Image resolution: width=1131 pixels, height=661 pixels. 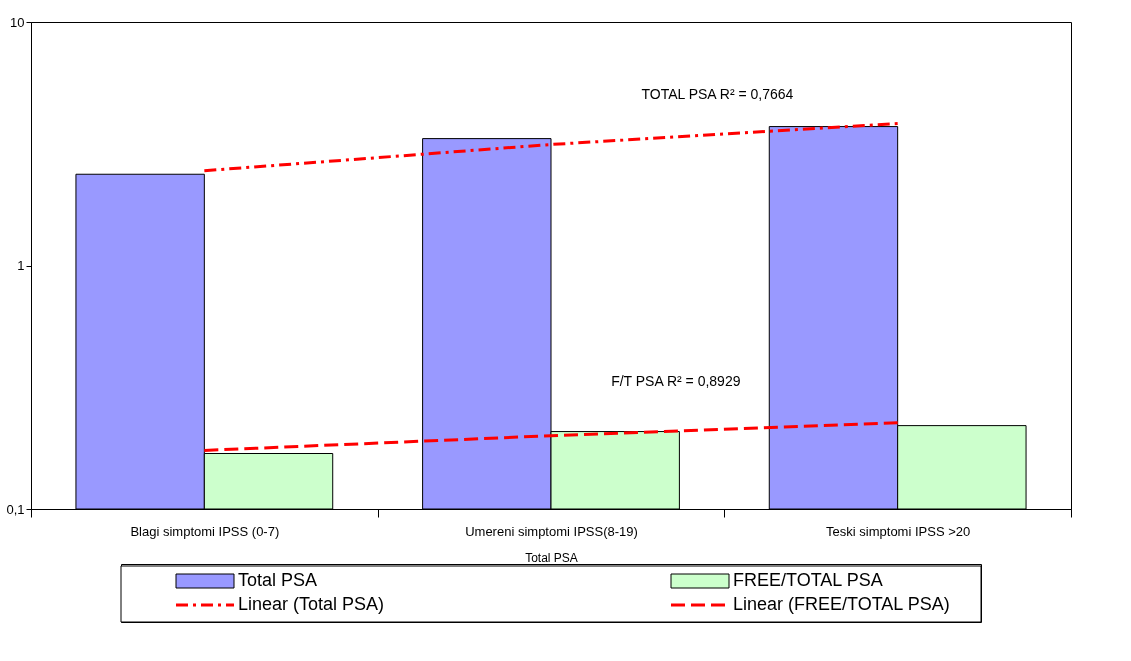 What do you see at coordinates (676, 381) in the screenshot?
I see `annotation: F/T PSA R² = 0,8929` at bounding box center [676, 381].